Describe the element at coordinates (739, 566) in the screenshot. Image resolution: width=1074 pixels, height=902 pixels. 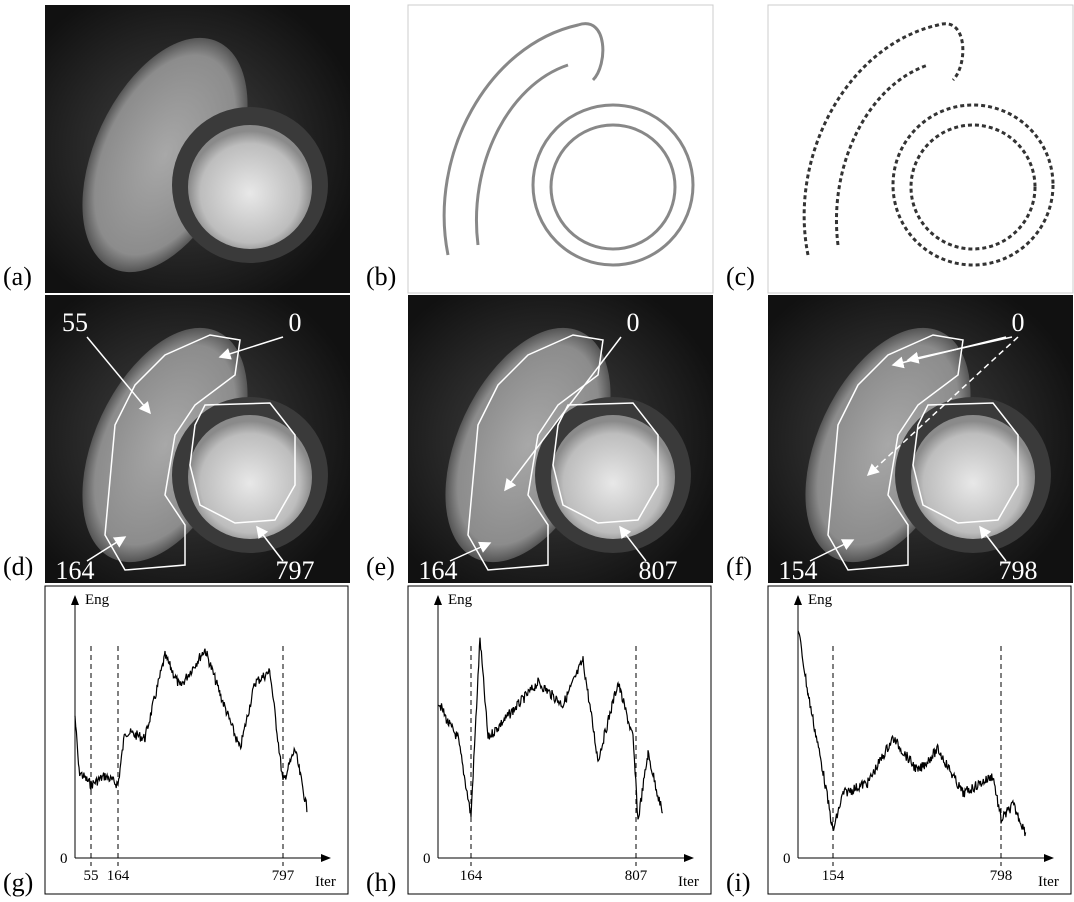
I see `panel-label: (f)` at that location.